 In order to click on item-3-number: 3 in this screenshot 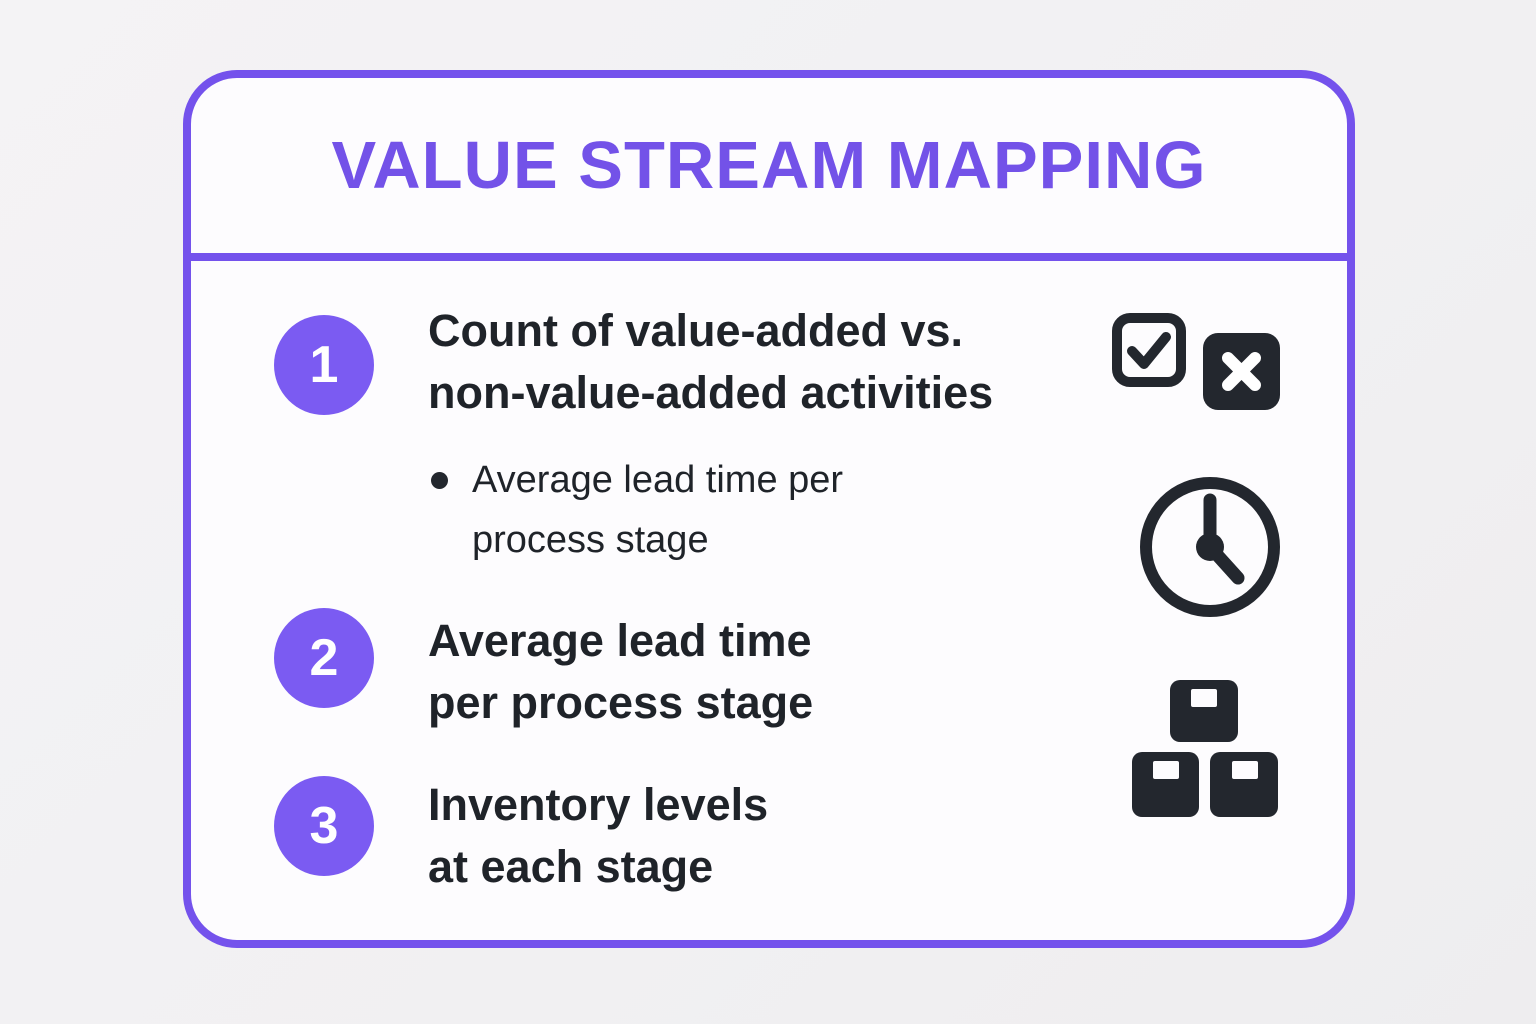, I will do `click(324, 826)`.